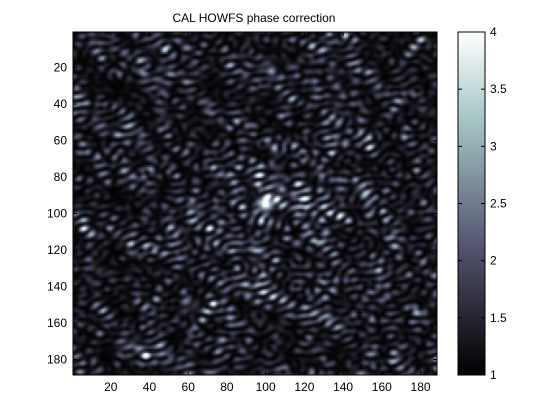  I want to click on y-tick-label: 180, so click(57, 359).